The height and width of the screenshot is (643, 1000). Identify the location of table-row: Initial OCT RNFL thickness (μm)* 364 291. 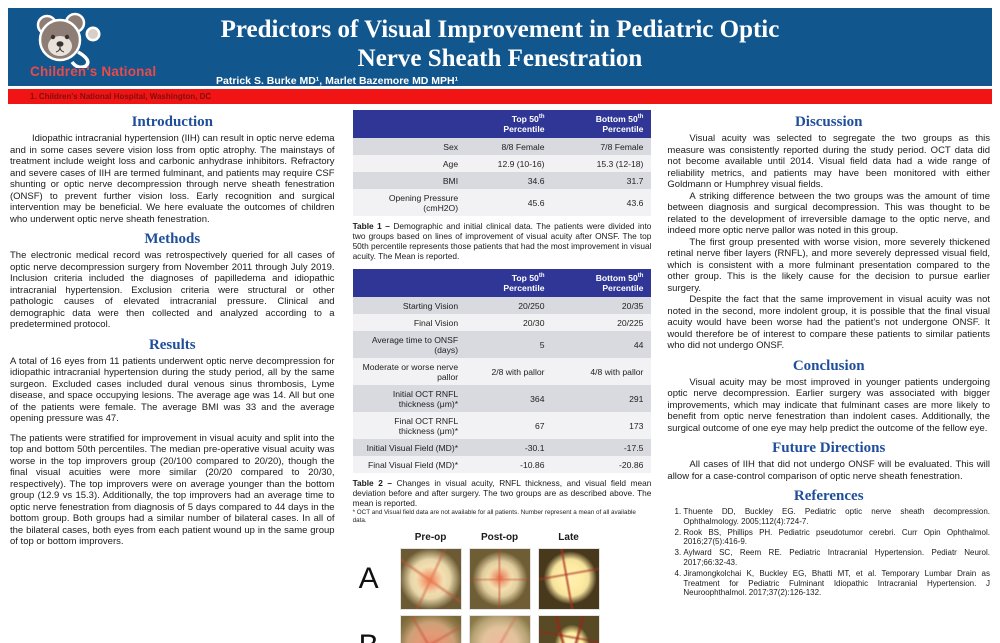
(502, 398).